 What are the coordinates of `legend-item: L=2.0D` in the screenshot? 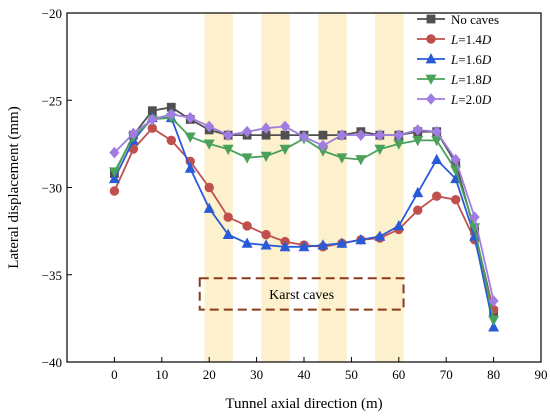 It's located at (454, 99).